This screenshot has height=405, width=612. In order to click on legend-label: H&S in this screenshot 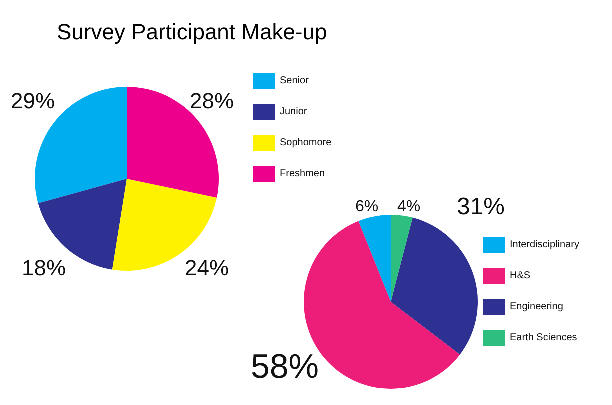, I will do `click(520, 276)`.